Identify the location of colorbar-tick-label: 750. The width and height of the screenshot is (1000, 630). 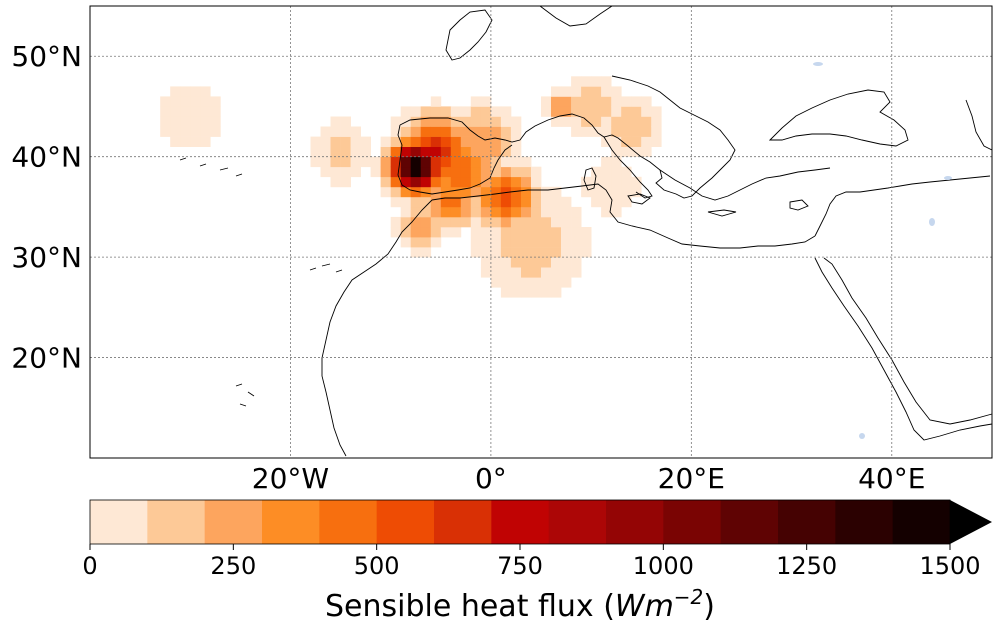
(520, 566).